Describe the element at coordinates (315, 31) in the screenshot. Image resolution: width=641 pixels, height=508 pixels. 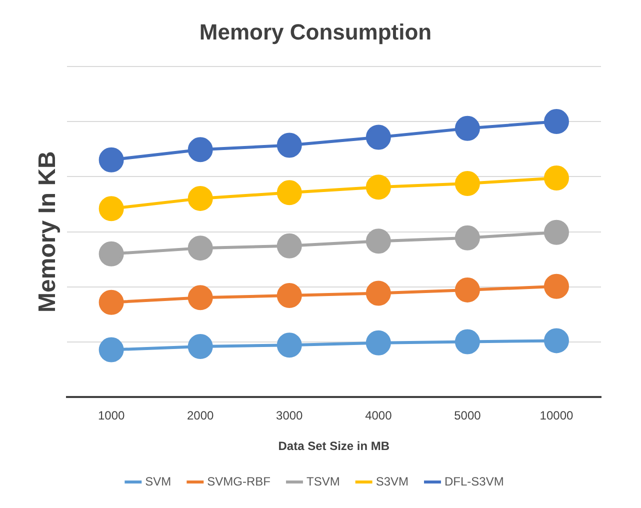
I see `chart-title: Memory Consumption` at that location.